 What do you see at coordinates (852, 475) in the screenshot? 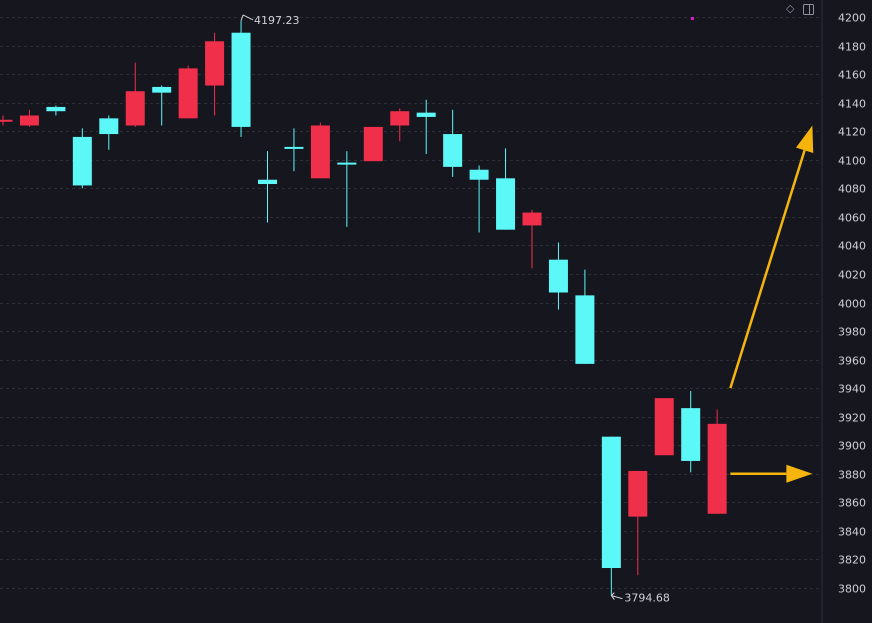
I see `price-tick-label: 3880` at bounding box center [852, 475].